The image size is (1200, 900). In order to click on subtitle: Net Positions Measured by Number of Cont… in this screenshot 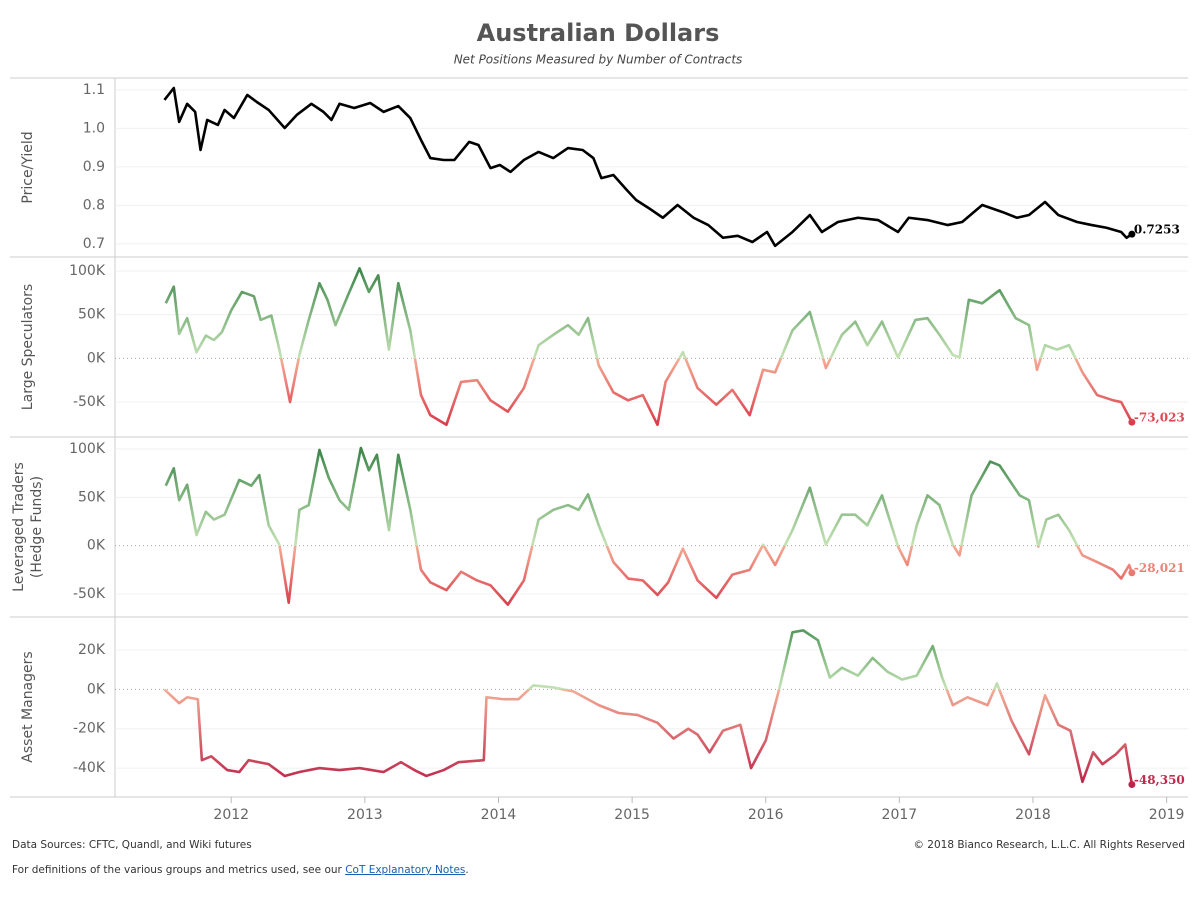, I will do `click(598, 60)`.